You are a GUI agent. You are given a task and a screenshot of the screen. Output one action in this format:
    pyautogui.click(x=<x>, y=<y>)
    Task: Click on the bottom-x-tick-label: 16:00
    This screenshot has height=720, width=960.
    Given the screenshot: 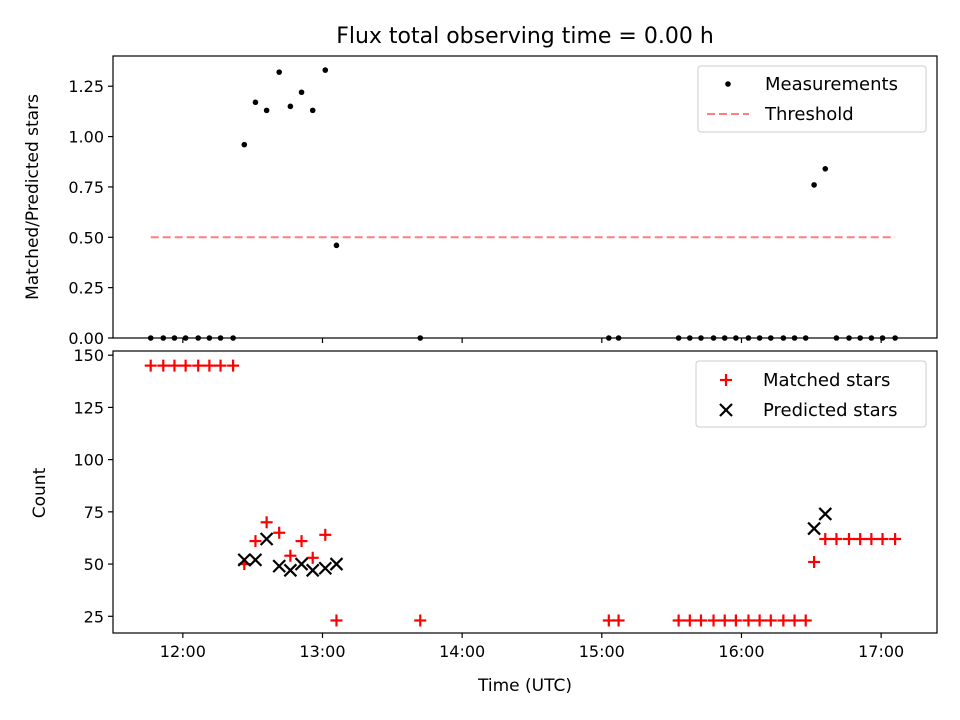 What is the action you would take?
    pyautogui.click(x=741, y=651)
    